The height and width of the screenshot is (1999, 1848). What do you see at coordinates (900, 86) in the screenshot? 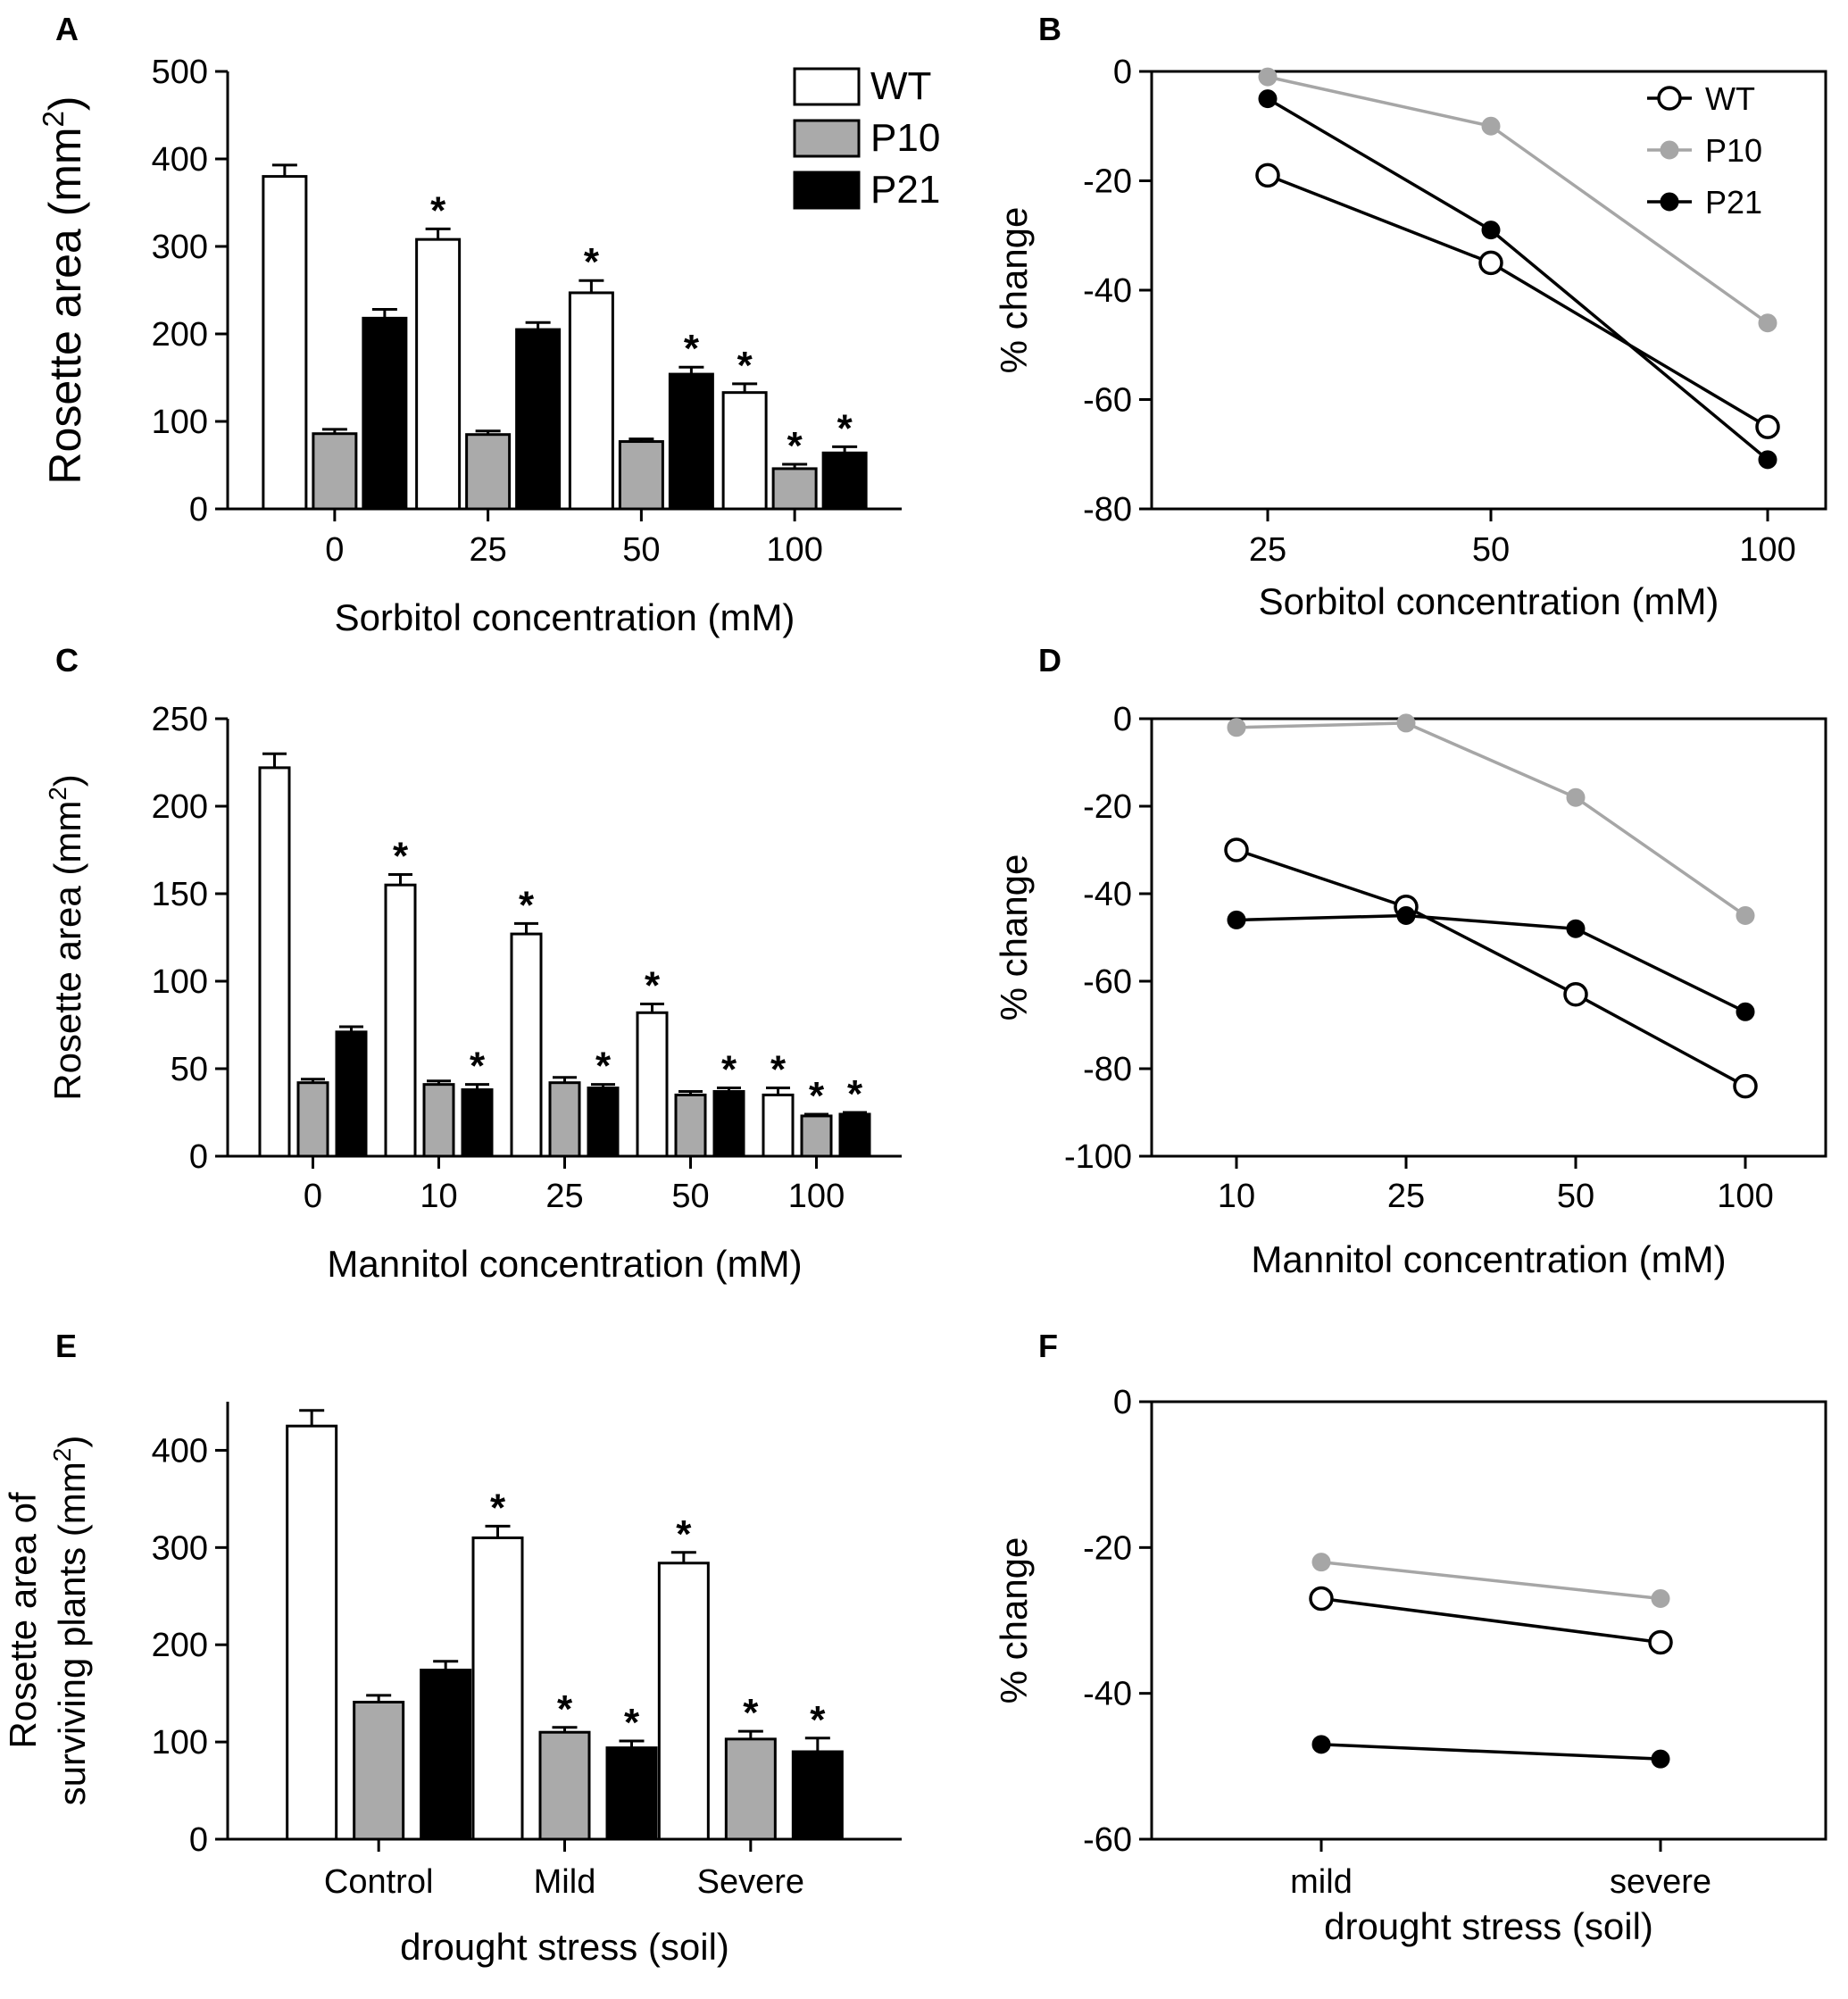
I see `legend-label: WT` at bounding box center [900, 86].